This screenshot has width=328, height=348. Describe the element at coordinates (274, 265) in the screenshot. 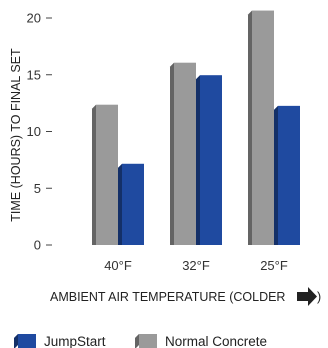

I see `x-tick-label: 25°F` at that location.